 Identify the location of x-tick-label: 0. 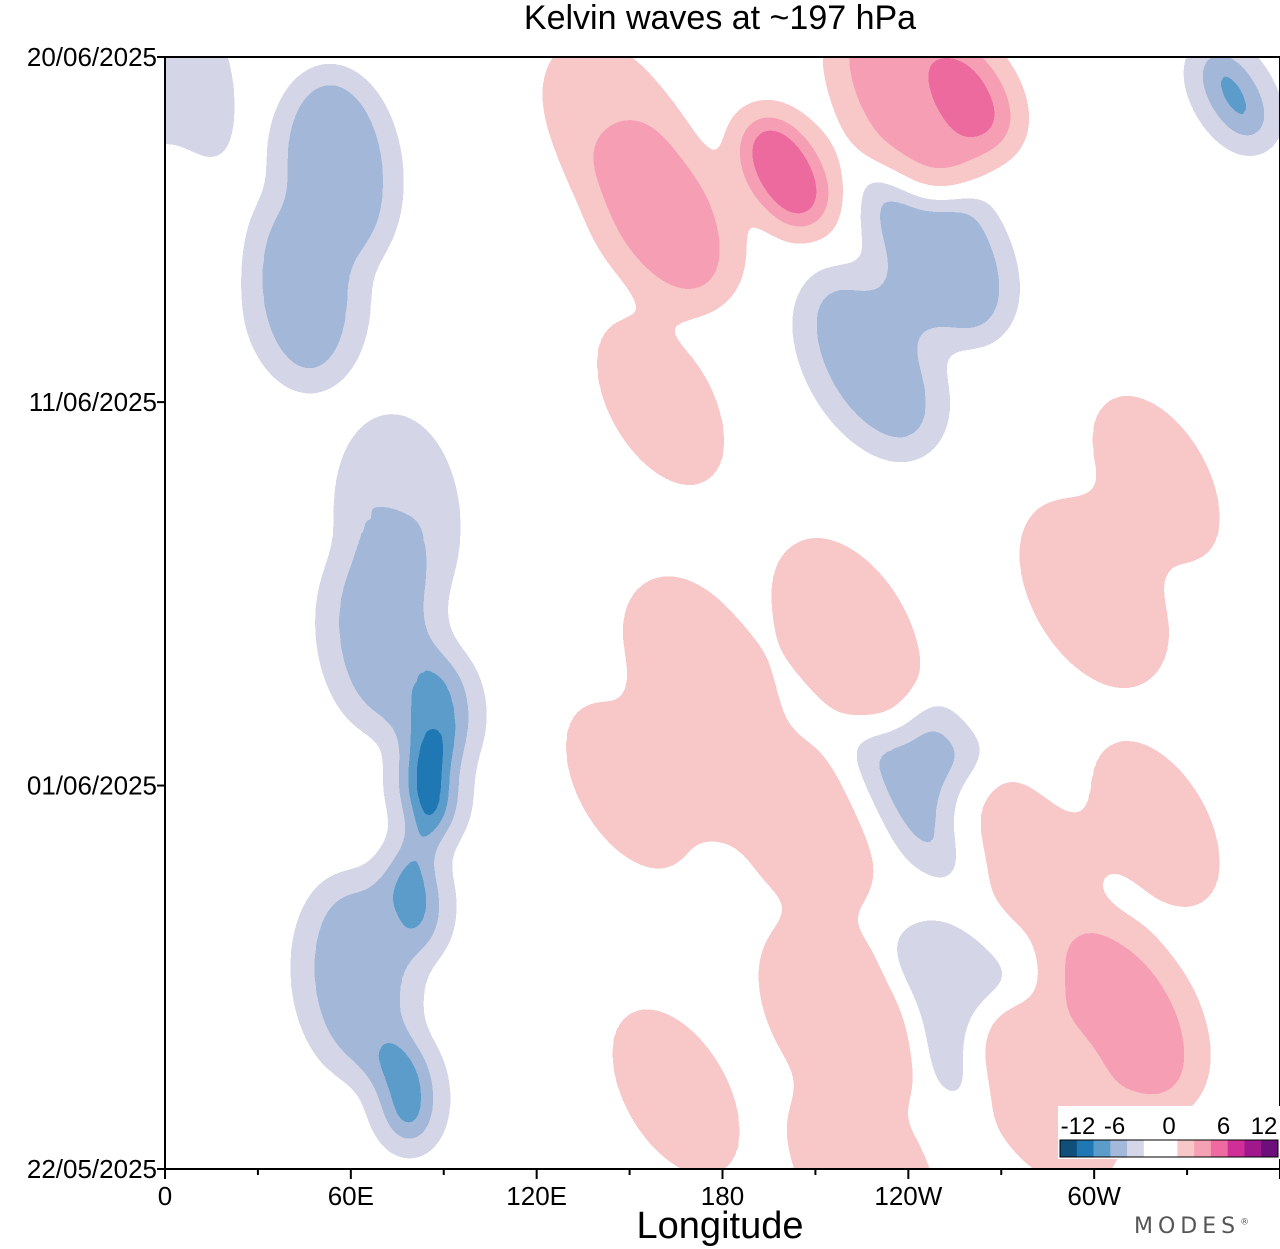
(165, 1196).